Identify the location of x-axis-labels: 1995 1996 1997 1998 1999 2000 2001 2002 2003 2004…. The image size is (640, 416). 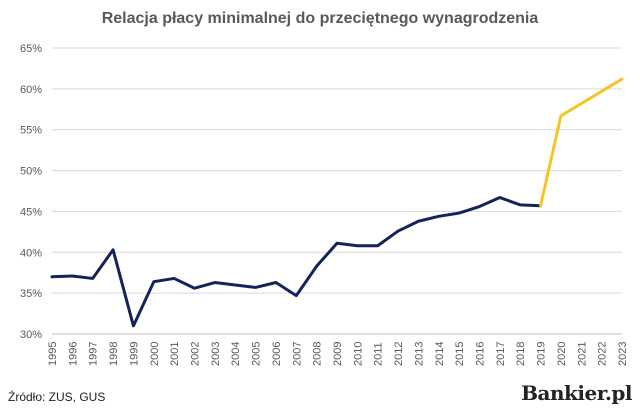
(338, 354).